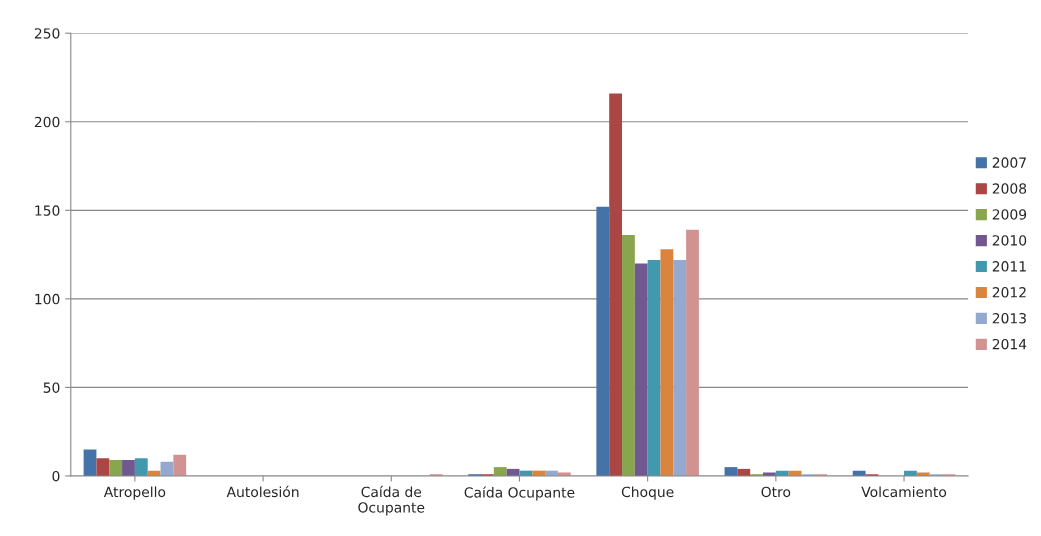  Describe the element at coordinates (1009, 162) in the screenshot. I see `legend-label: 2007` at that location.